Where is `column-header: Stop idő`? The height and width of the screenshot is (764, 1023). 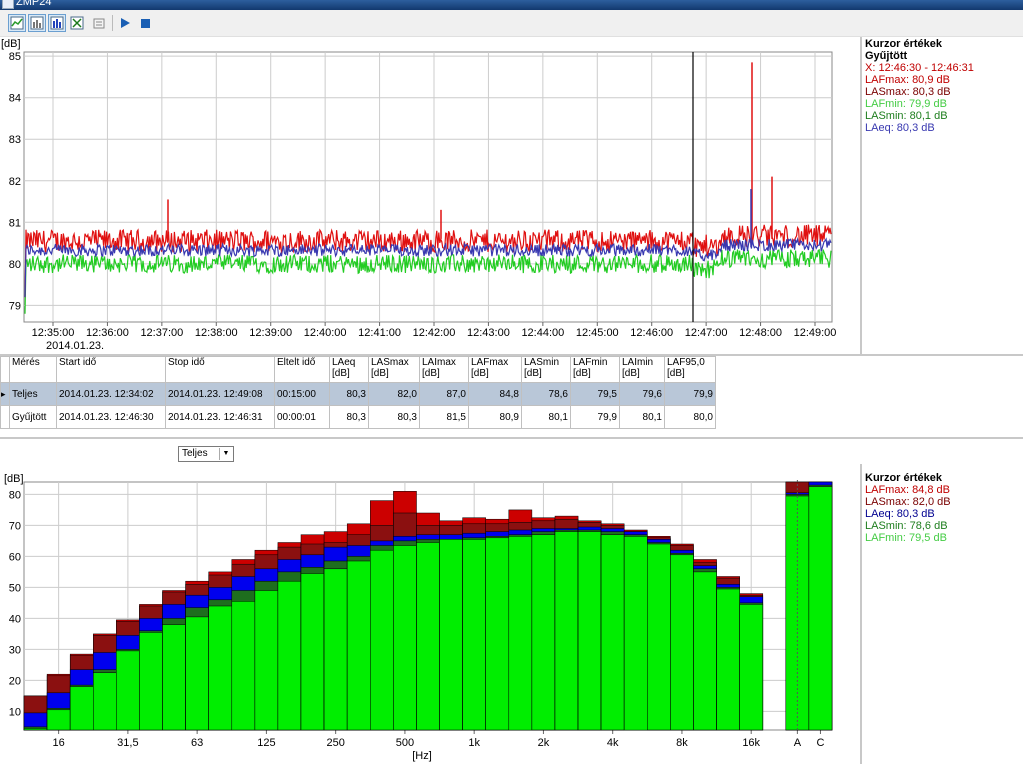
column-header: Stop idő is located at coordinates (220, 369).